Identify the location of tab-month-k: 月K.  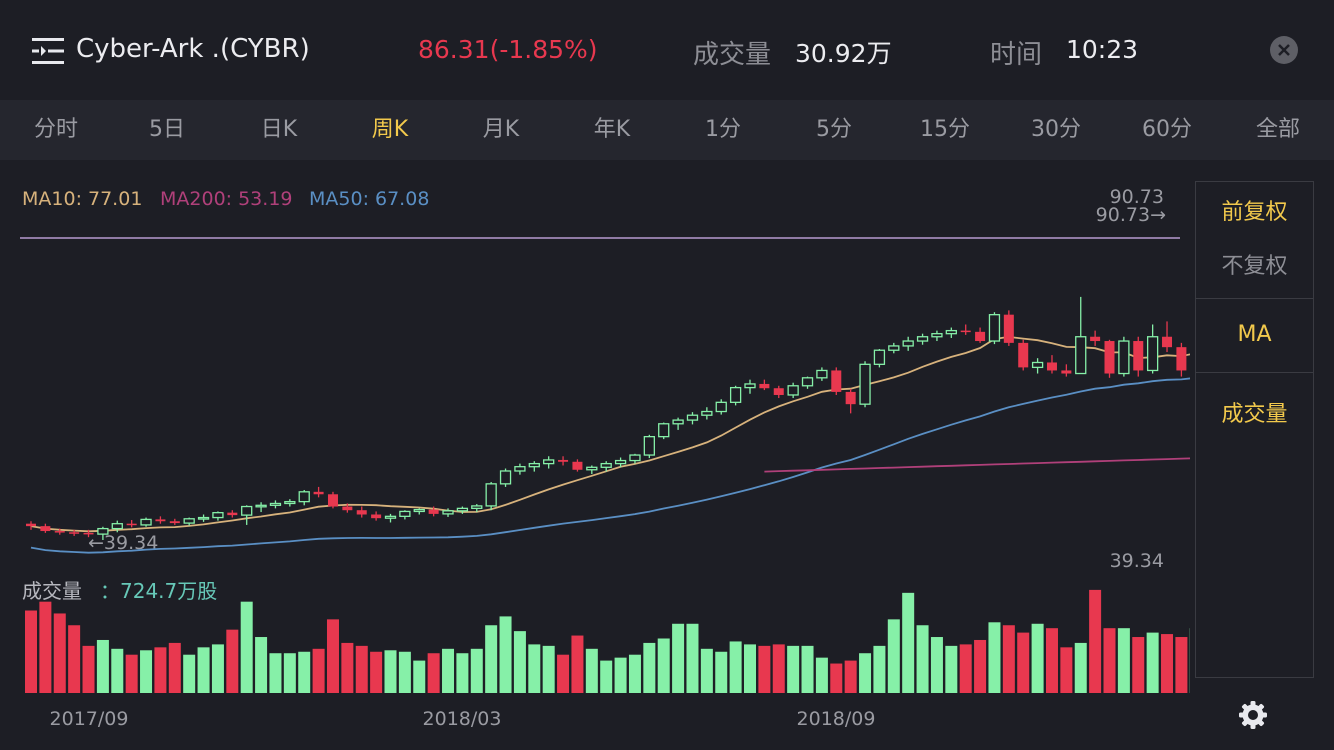
(501, 129).